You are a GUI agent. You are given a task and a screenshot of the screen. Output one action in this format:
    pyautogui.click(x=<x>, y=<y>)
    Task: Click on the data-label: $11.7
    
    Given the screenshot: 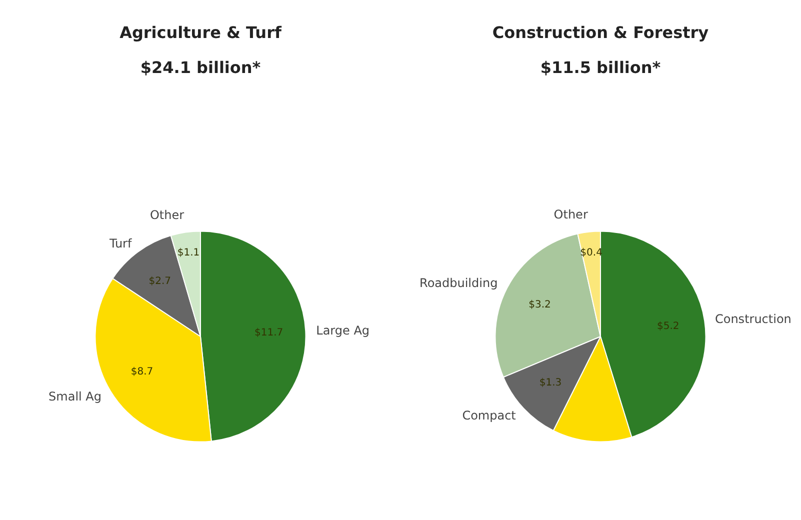 What is the action you would take?
    pyautogui.click(x=269, y=332)
    